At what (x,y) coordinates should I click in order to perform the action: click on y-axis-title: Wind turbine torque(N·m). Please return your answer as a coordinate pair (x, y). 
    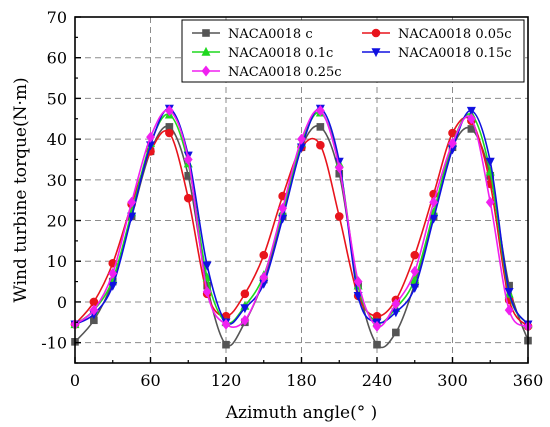
    Looking at the image, I should click on (21, 189).